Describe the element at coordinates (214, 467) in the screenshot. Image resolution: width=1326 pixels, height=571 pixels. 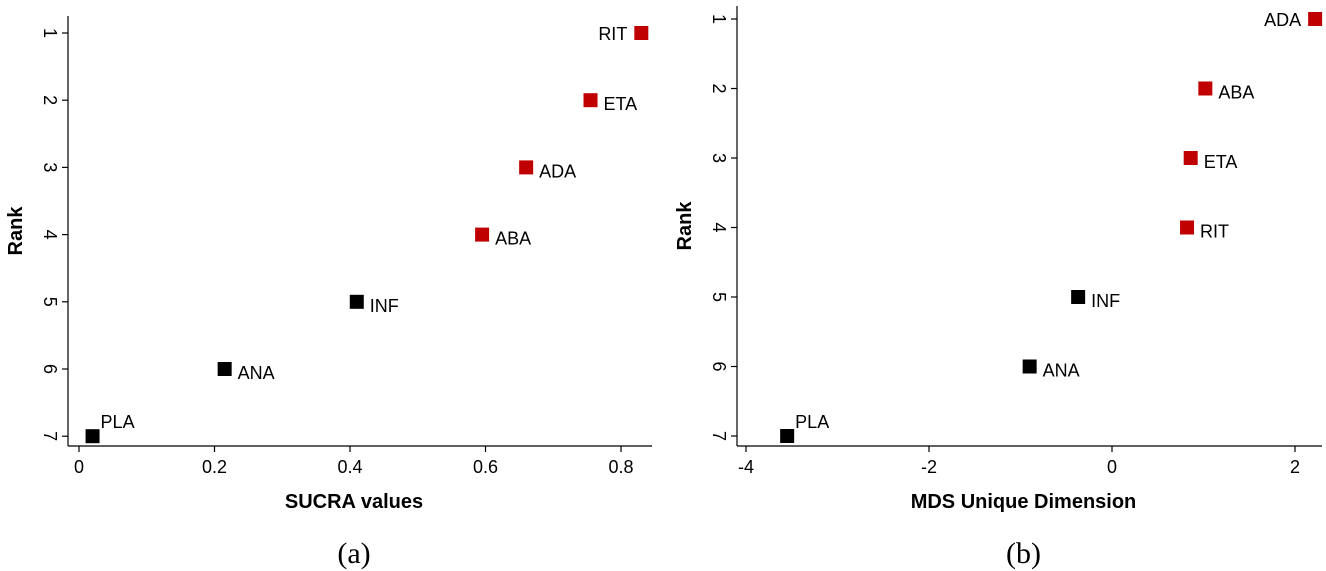
I see `x-tick-label: 0.2` at that location.